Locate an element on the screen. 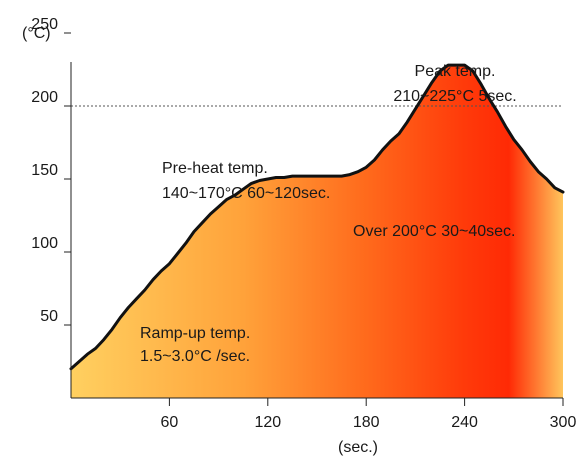 This screenshot has height=462, width=581. x-tick-label: 240 is located at coordinates (464, 422).